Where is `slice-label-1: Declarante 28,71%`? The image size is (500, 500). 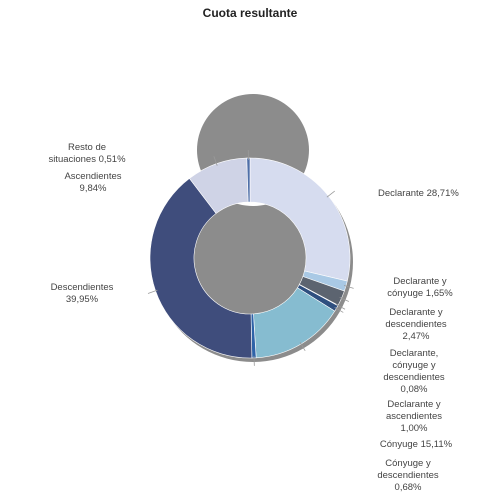 slice-label-1: Declarante 28,71% is located at coordinates (418, 193).